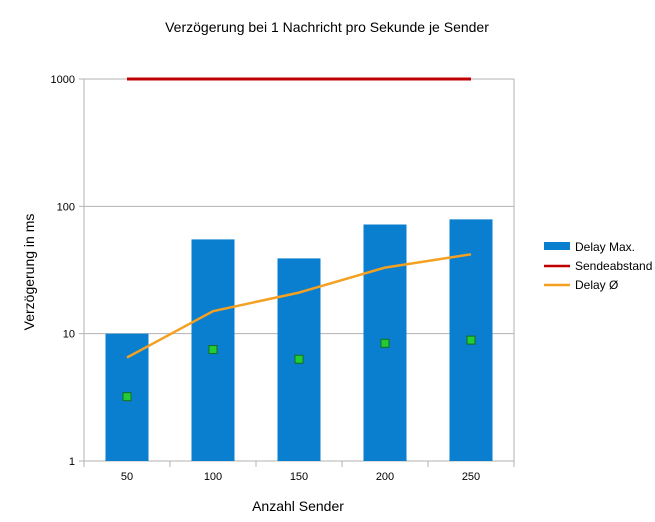  What do you see at coordinates (557, 246) in the screenshot?
I see `legend-swatch` at bounding box center [557, 246].